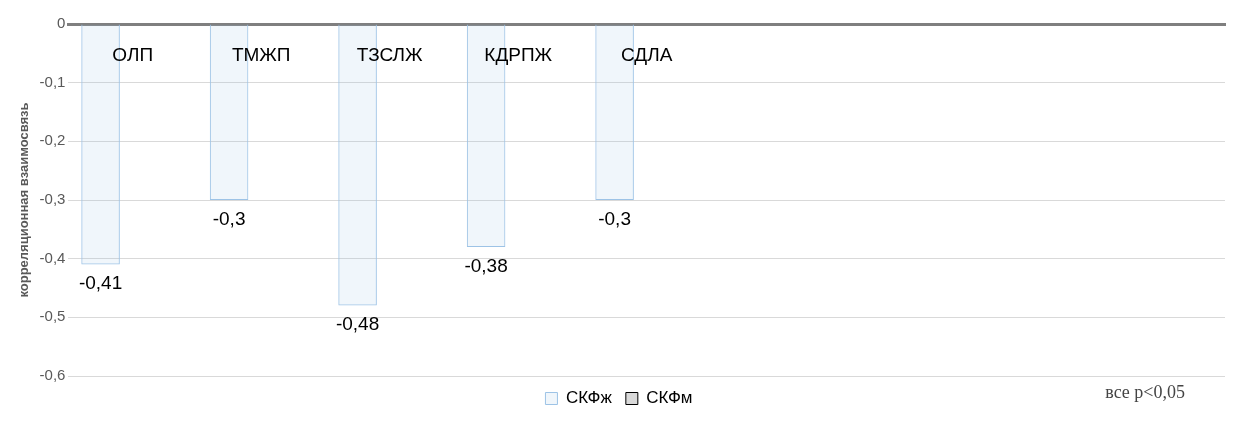 This screenshot has width=1253, height=430. What do you see at coordinates (486, 265) in the screenshot?
I see `text: -0,38` at bounding box center [486, 265].